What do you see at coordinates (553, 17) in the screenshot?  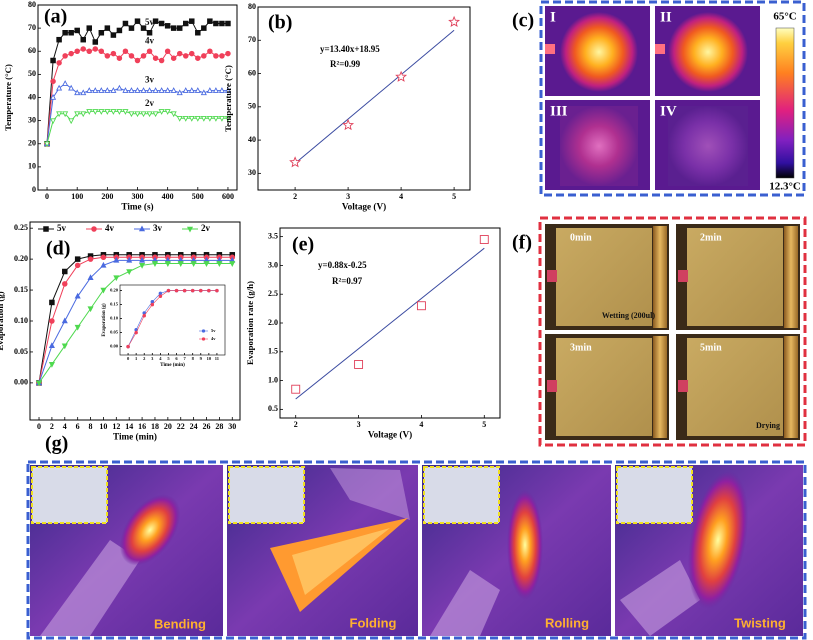 I see `image-label: I` at bounding box center [553, 17].